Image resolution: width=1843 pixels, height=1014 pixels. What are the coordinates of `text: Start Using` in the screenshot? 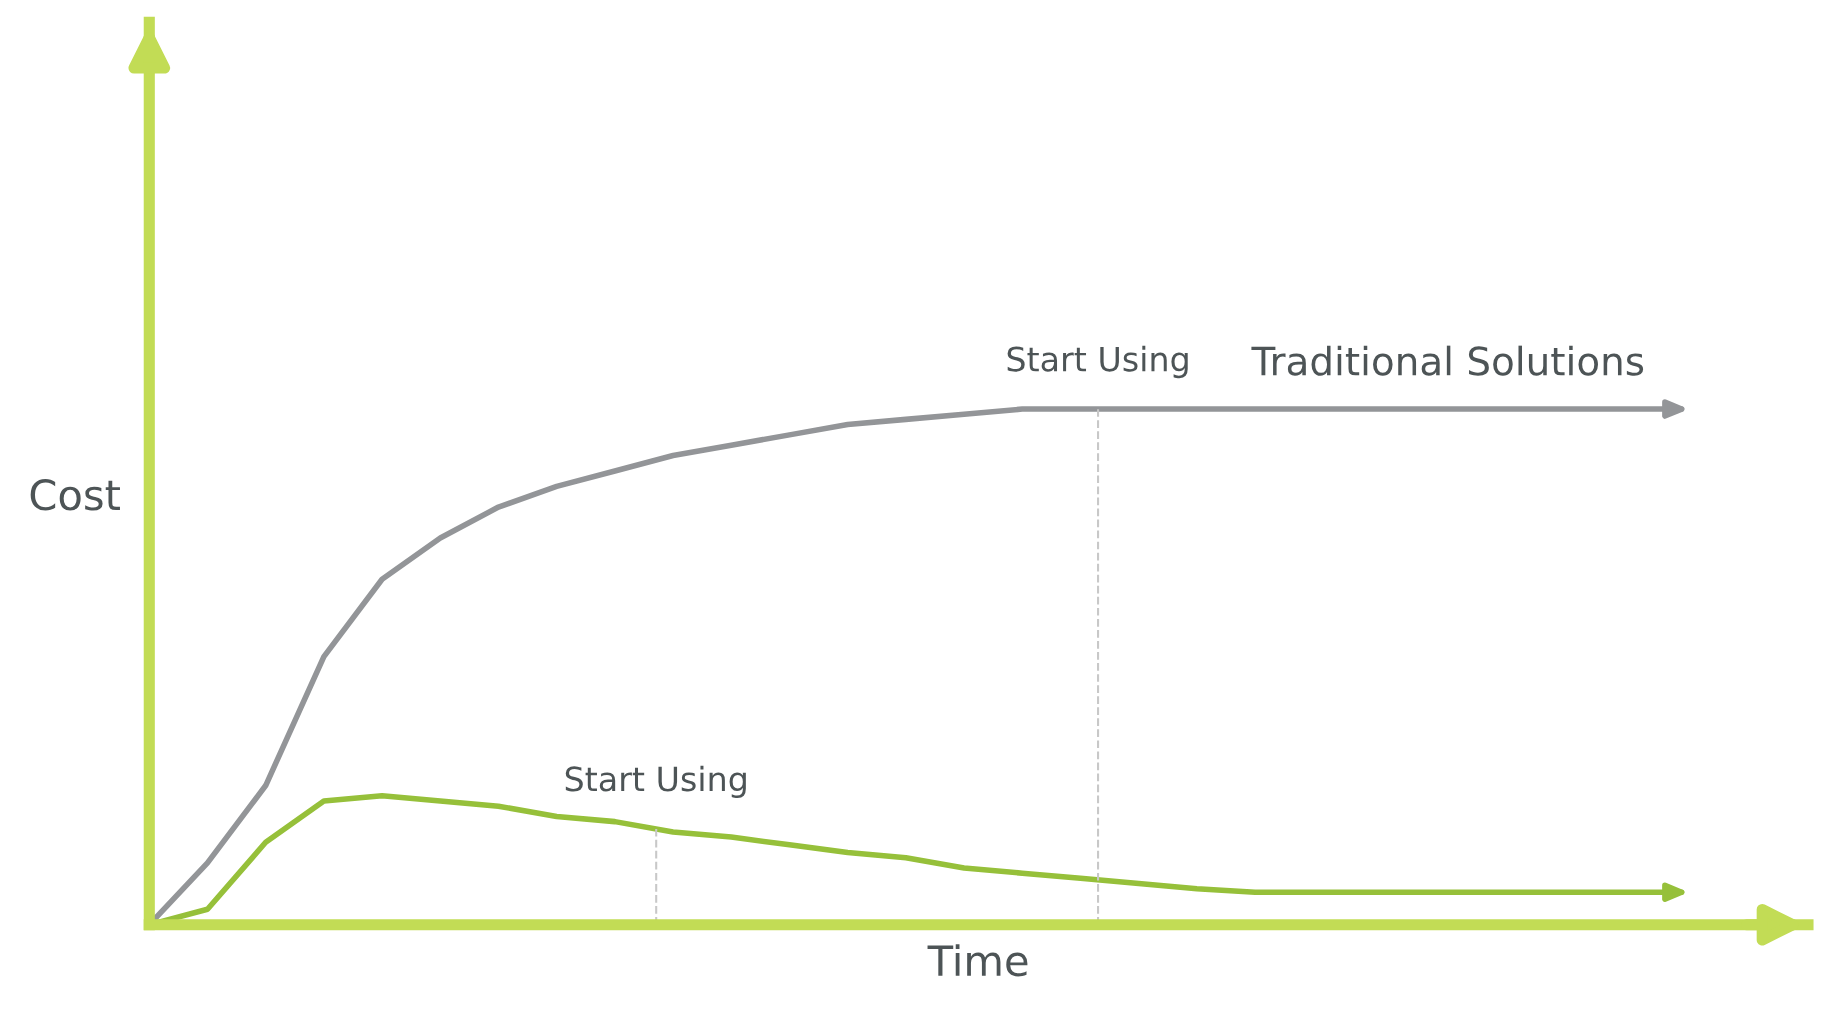 It's located at (1097, 362).